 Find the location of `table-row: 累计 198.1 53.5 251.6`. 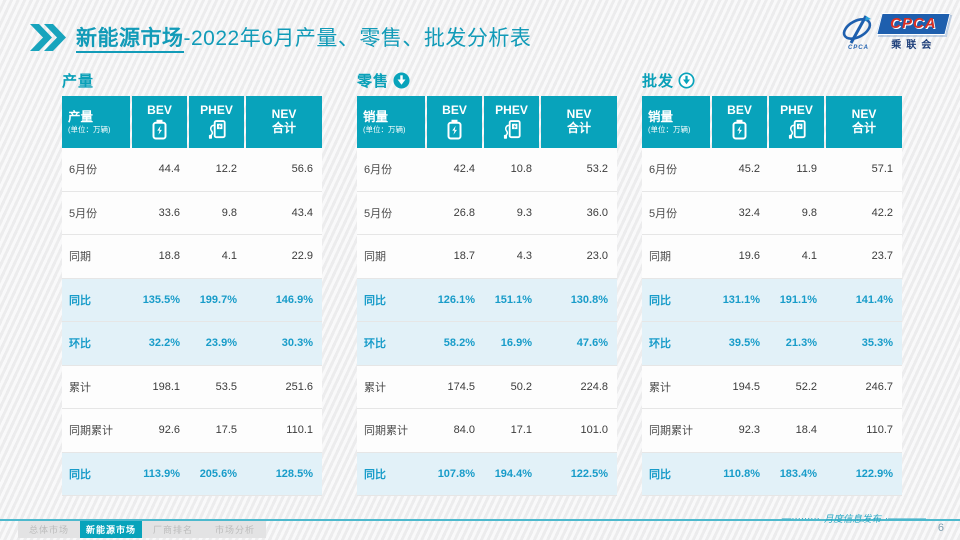

table-row: 累计 198.1 53.5 251.6 is located at coordinates (192, 387).